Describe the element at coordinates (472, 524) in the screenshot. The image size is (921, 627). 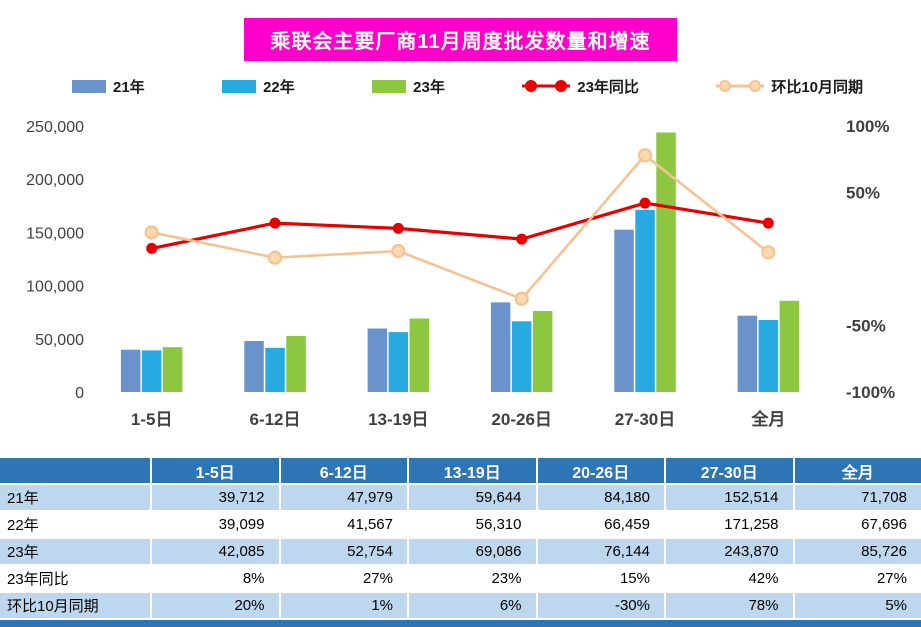
I see `table-cell: 56,310` at that location.